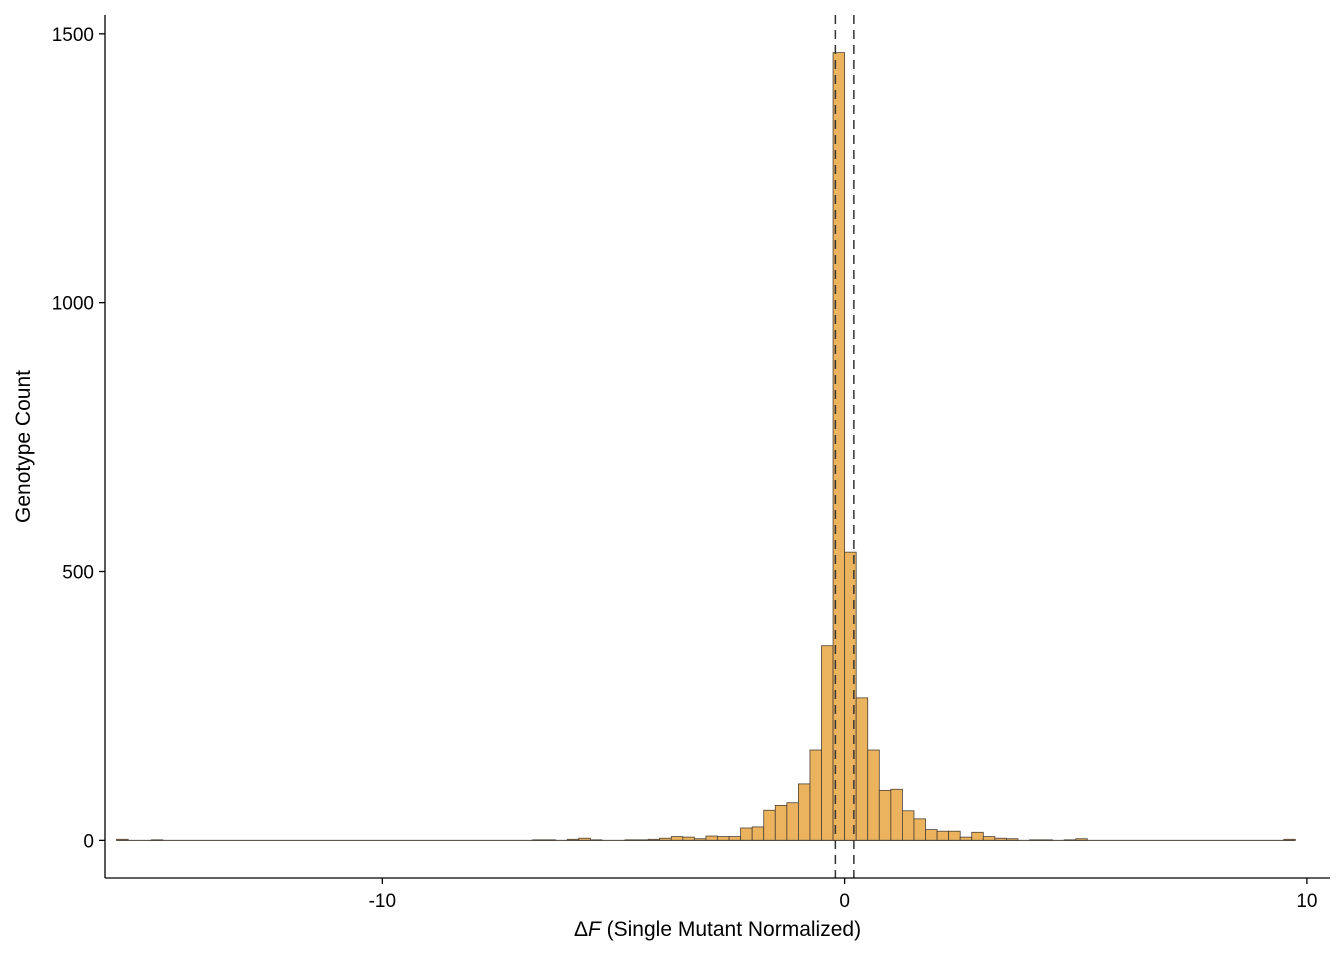 This screenshot has width=1344, height=960. Describe the element at coordinates (1306, 901) in the screenshot. I see `x-tick-label: 10` at that location.